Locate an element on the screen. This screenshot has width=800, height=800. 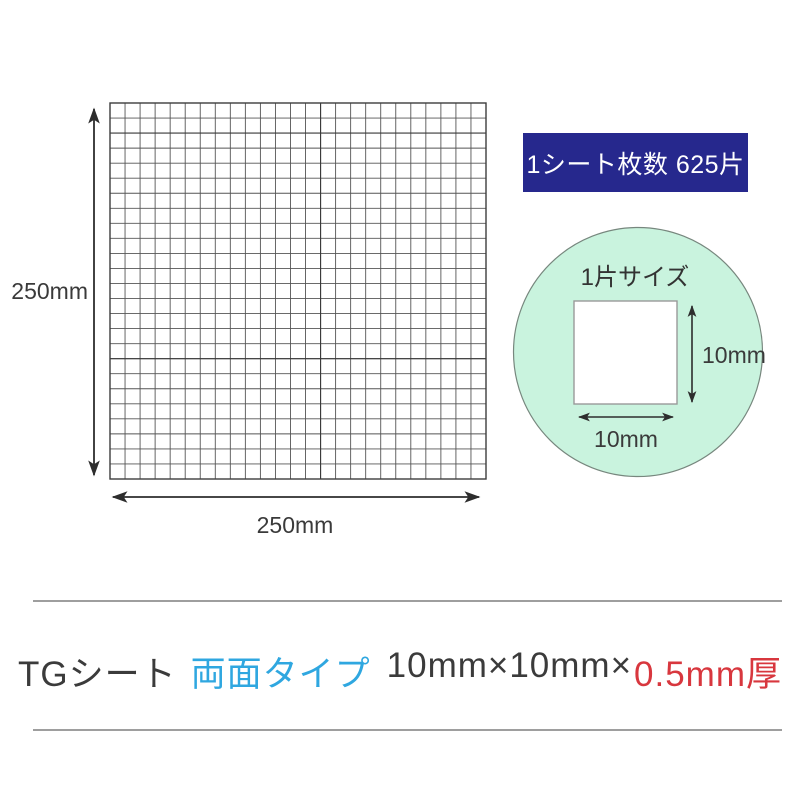
caption-type: 両面タイプ is located at coordinates (280, 674).